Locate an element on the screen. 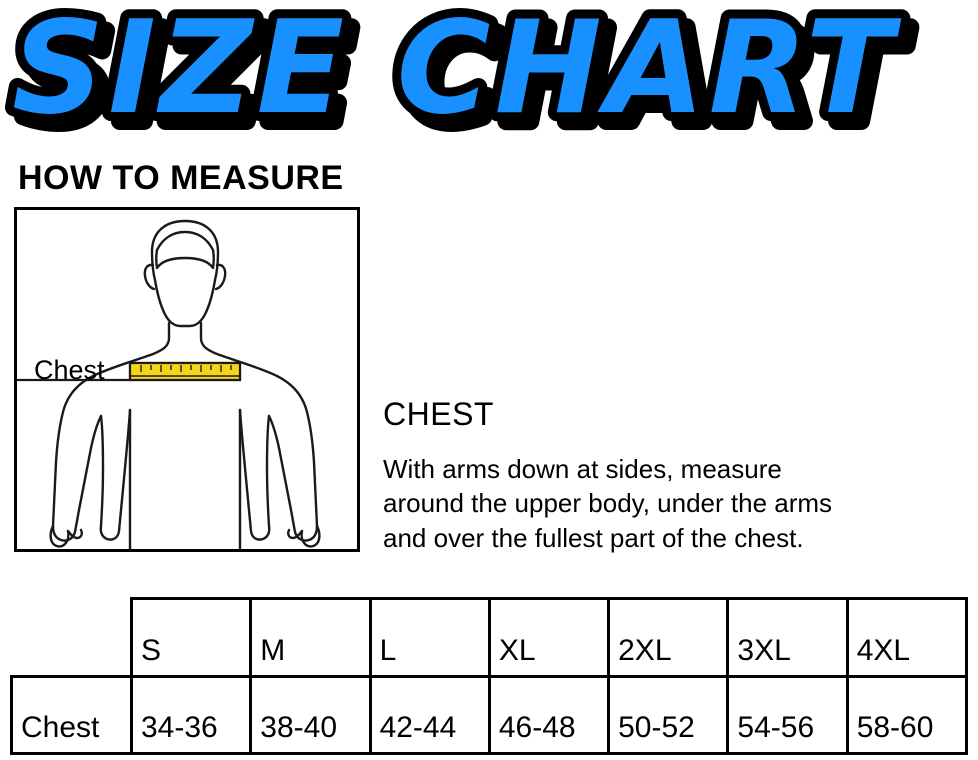 The width and height of the screenshot is (978, 760). chest-callout-label: Chest is located at coordinates (69, 370).